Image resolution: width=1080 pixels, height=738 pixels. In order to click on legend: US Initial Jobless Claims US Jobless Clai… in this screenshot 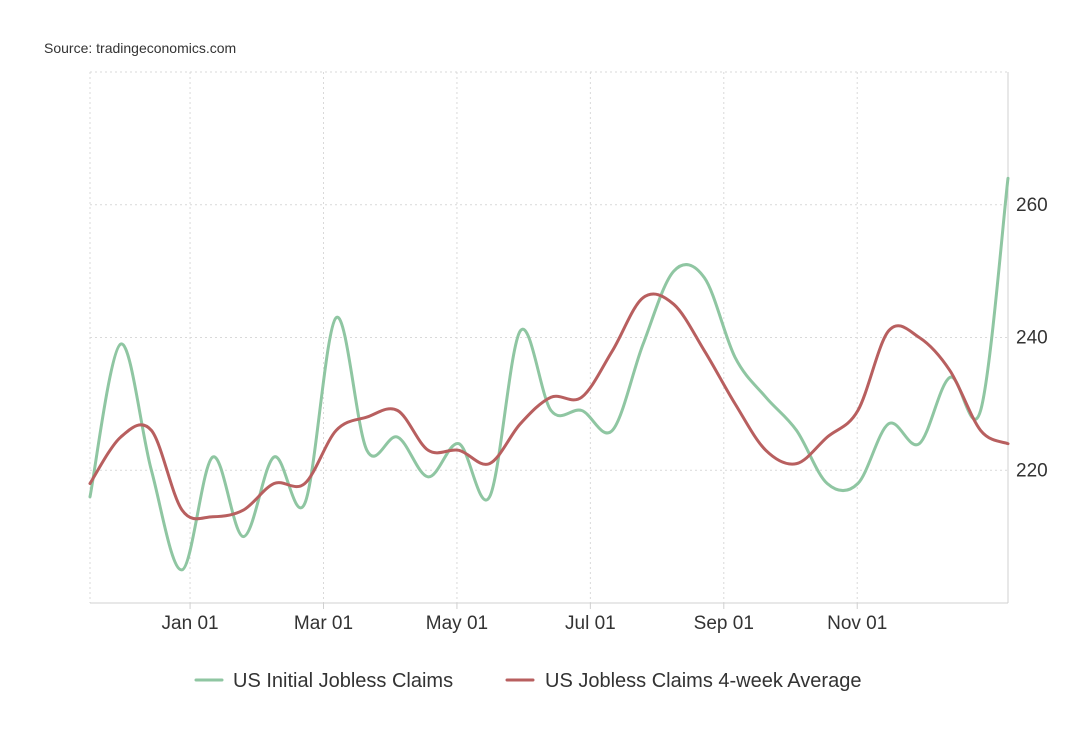, I will do `click(527, 681)`.